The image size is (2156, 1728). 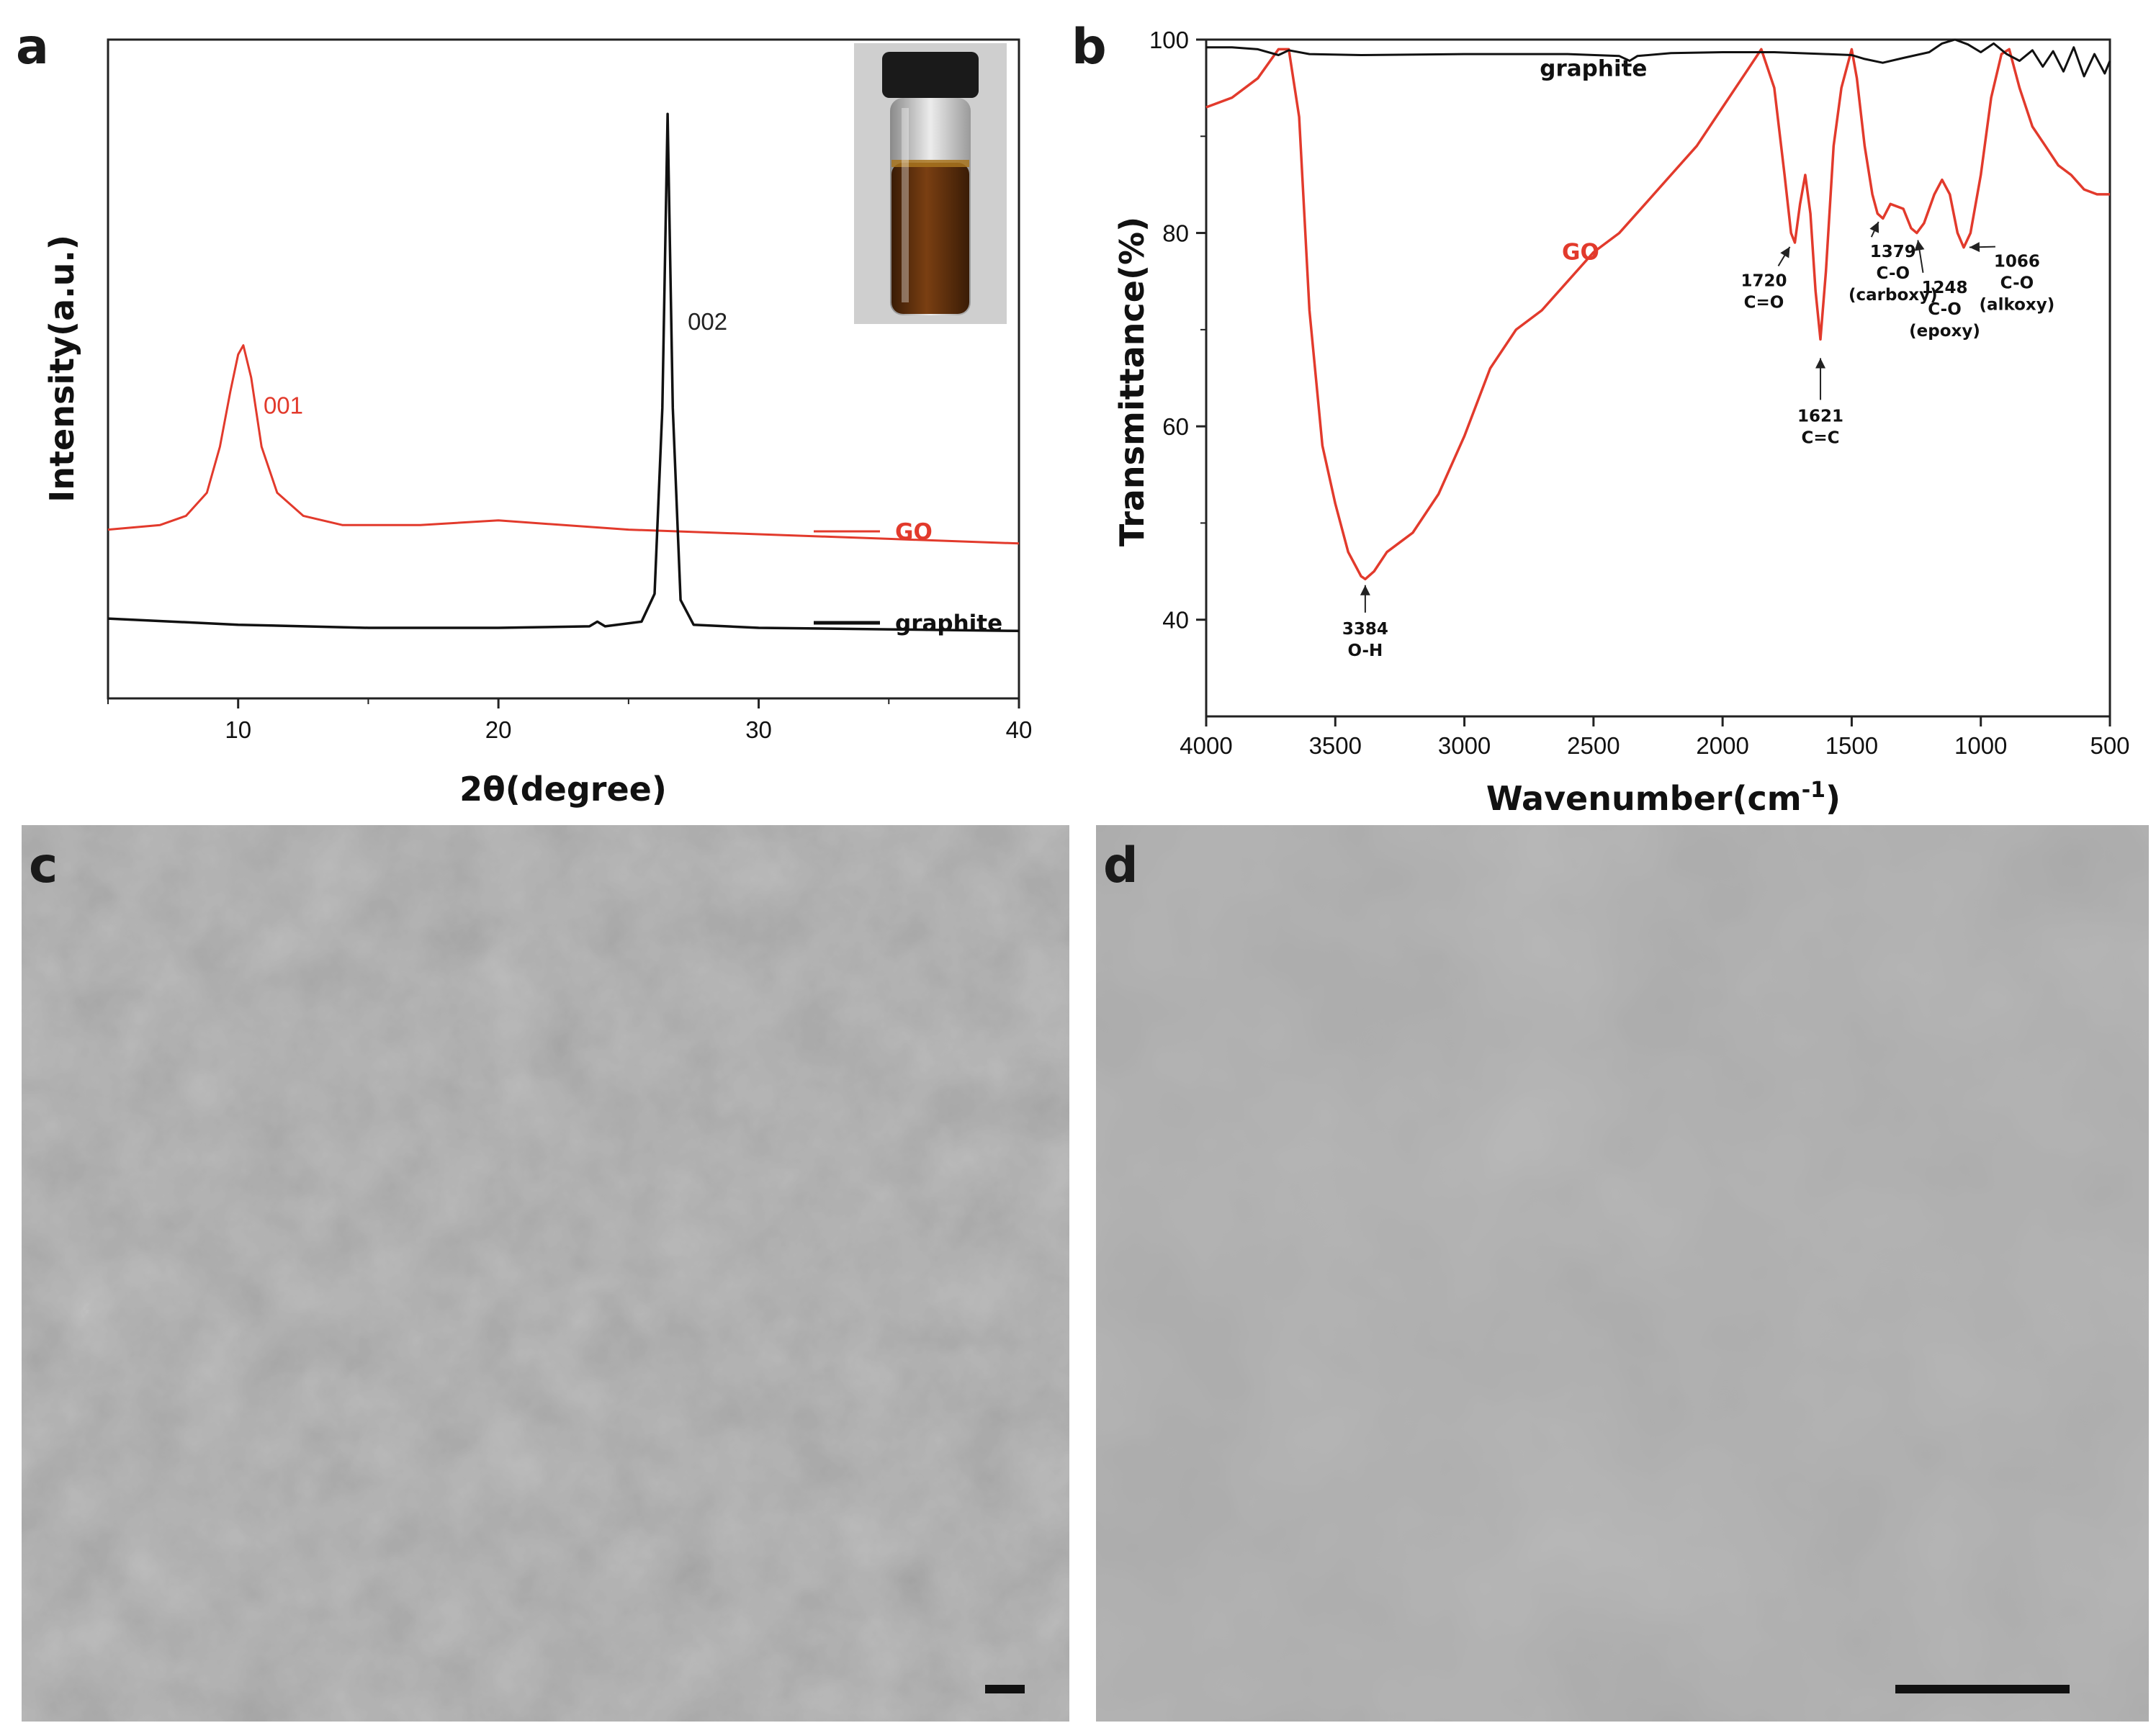 What do you see at coordinates (1593, 68) in the screenshot?
I see `series-label-graphite: graphite` at bounding box center [1593, 68].